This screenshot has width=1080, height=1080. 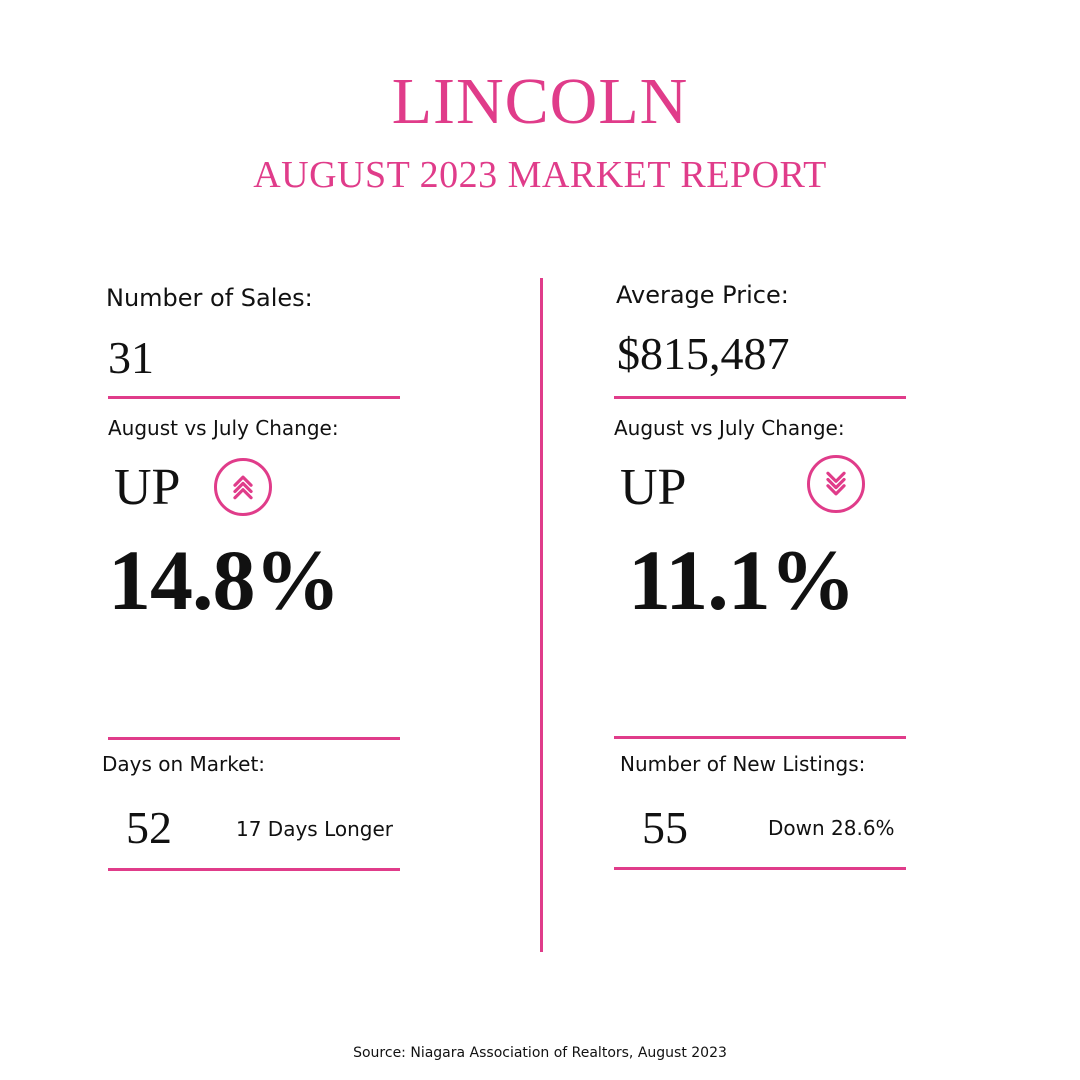 What do you see at coordinates (131, 357) in the screenshot?
I see `sales-value: 31` at bounding box center [131, 357].